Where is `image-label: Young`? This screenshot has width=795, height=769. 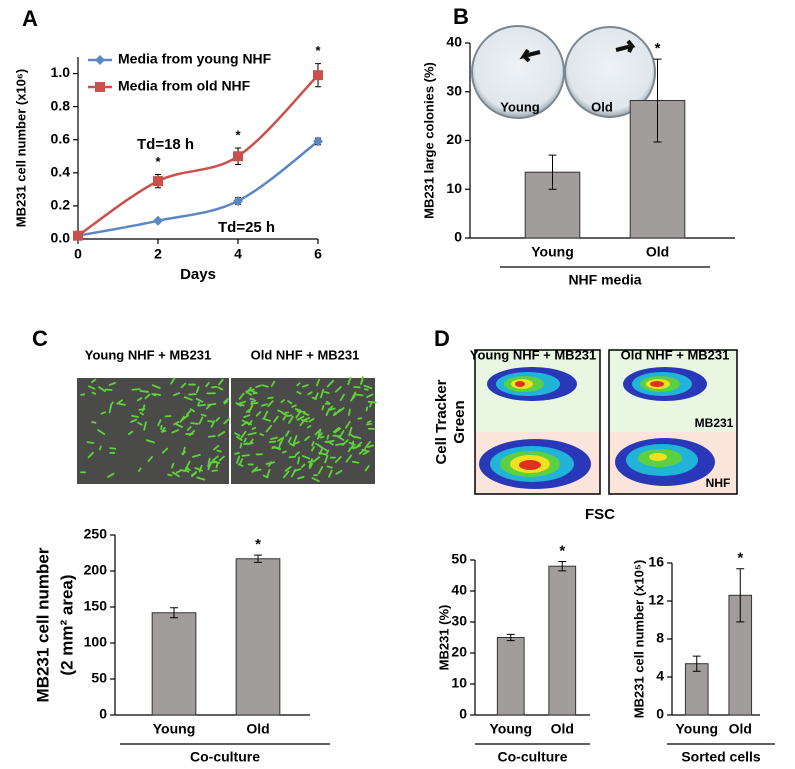
image-label: Young is located at coordinates (520, 106).